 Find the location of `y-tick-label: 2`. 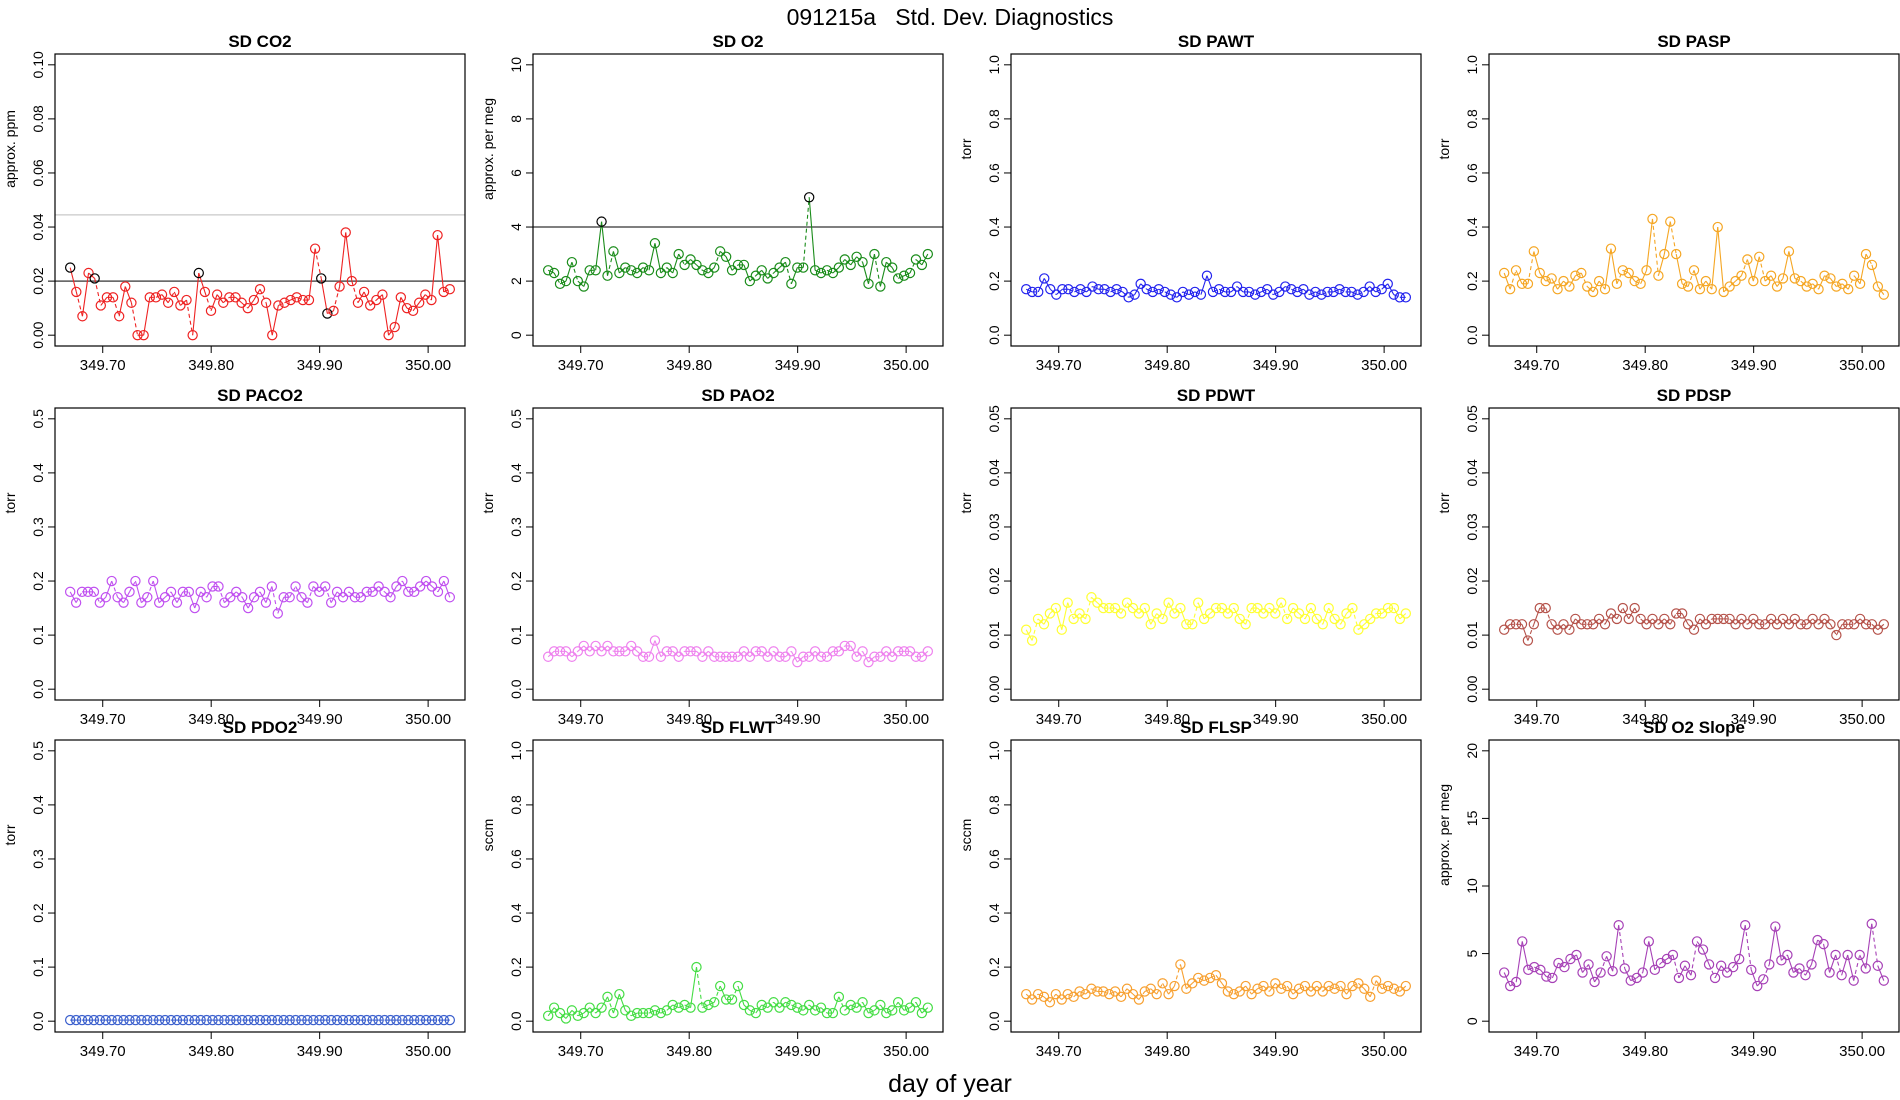

y-tick-label: 2 is located at coordinates (516, 281).